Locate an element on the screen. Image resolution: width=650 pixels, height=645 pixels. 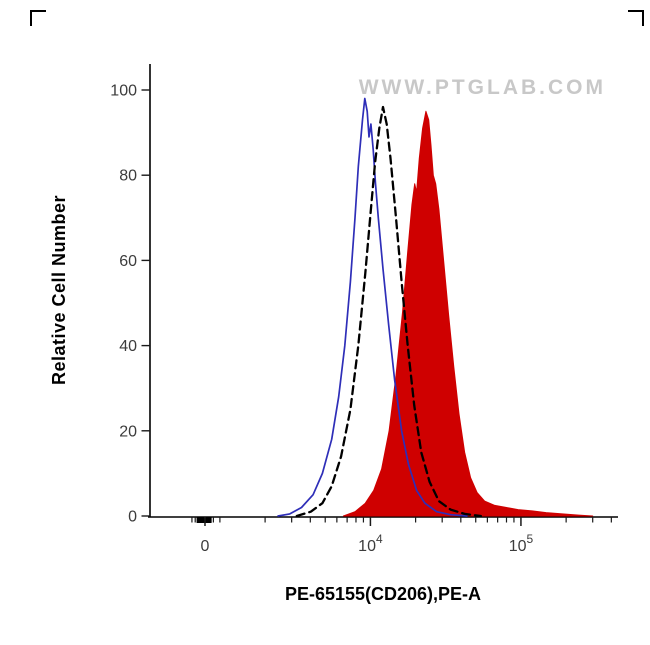
y-tick-label: 60 is located at coordinates (128, 261).